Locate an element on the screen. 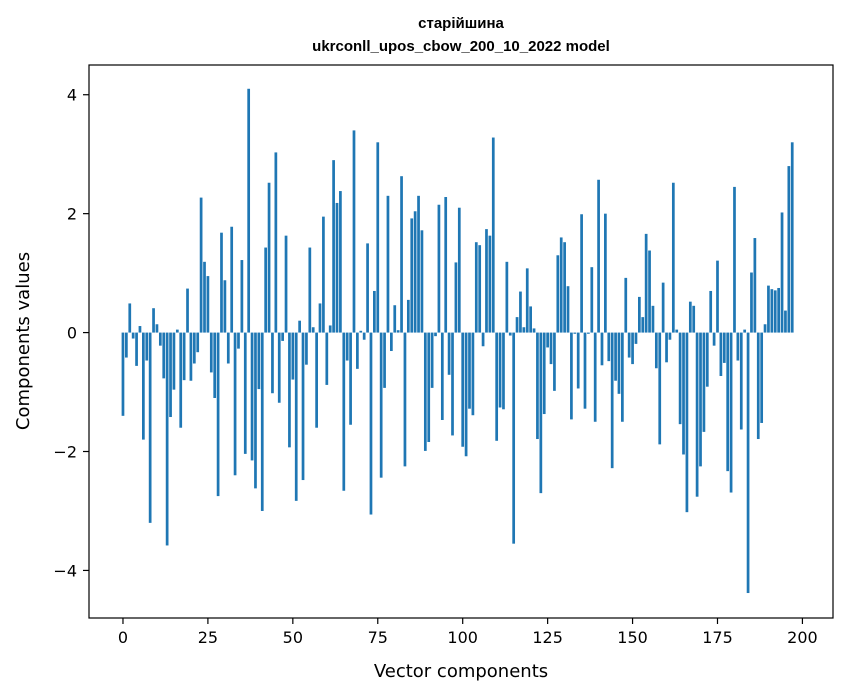  x-tick-label-50: 50 is located at coordinates (293, 637).